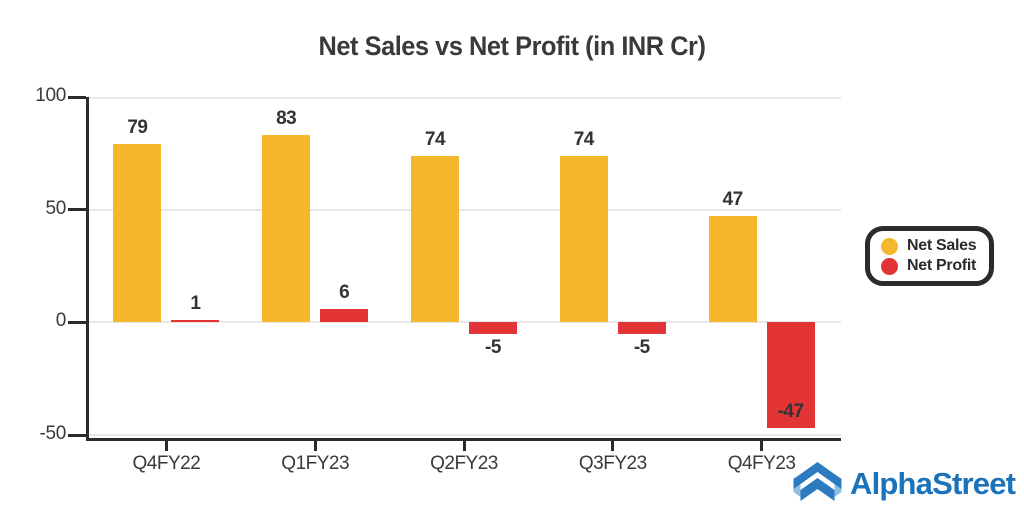  Describe the element at coordinates (344, 315) in the screenshot. I see `bar-net-profit-q1fy23` at that location.